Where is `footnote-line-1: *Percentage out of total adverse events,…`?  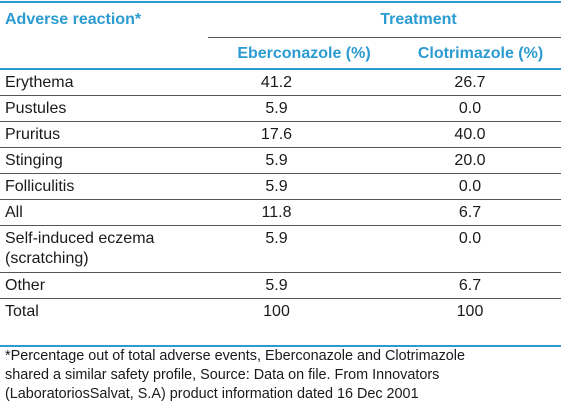
footnote-line-1: *Percentage out of total adverse events,… is located at coordinates (235, 356).